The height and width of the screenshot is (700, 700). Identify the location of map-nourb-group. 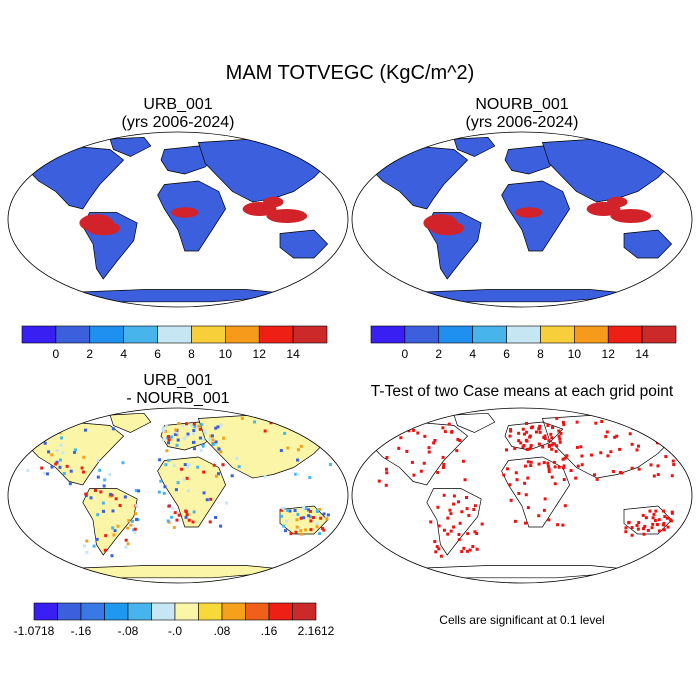
(522, 219).